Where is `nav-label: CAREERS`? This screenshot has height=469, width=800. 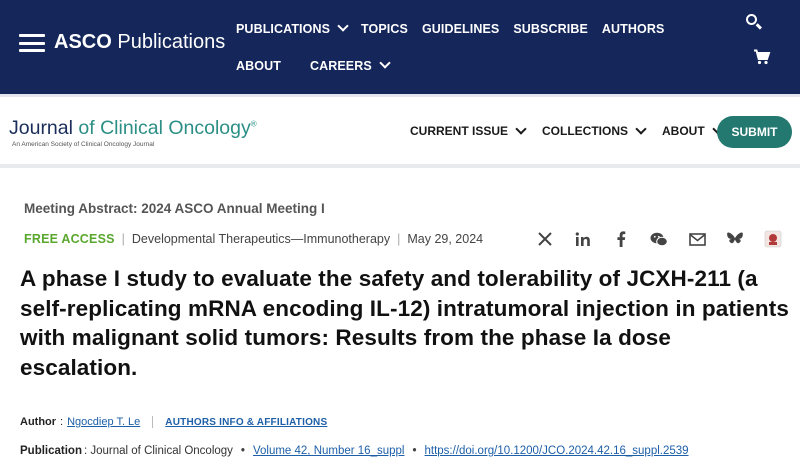
nav-label: CAREERS is located at coordinates (340, 65).